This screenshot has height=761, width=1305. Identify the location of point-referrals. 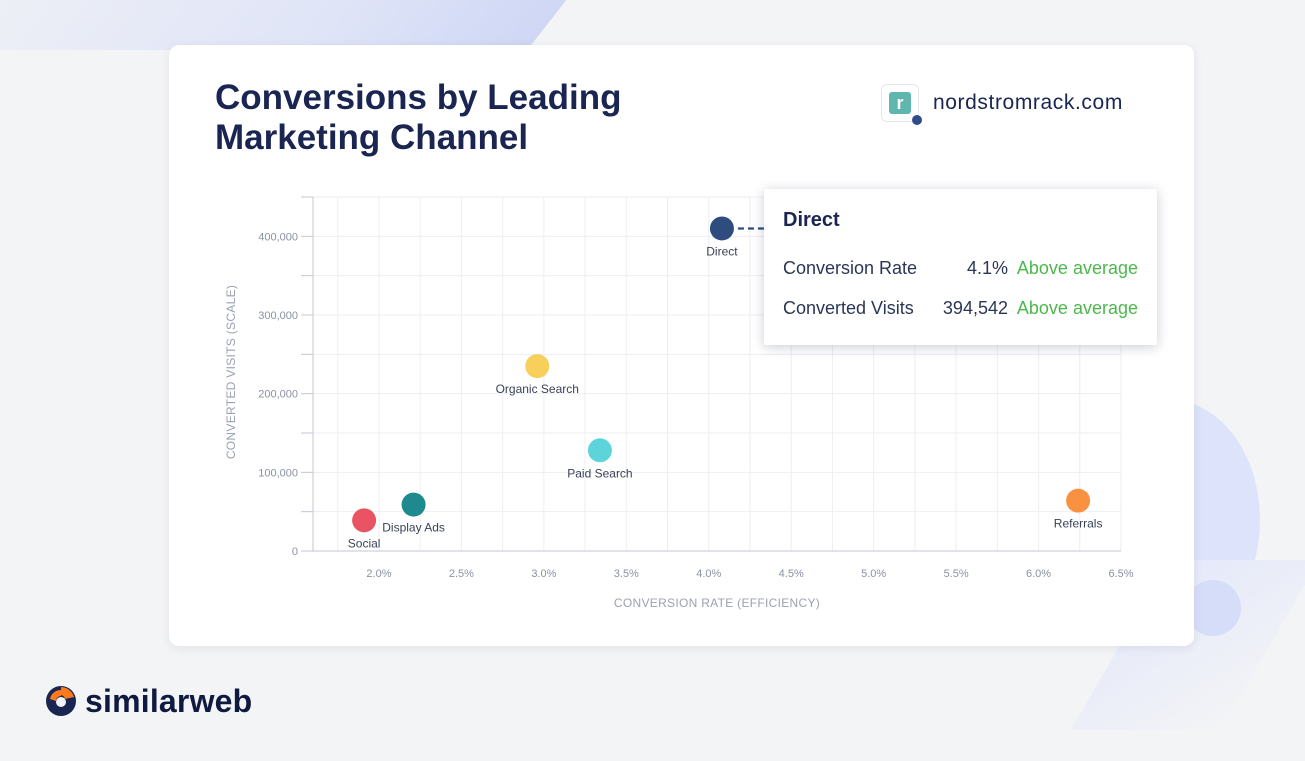
(1078, 500).